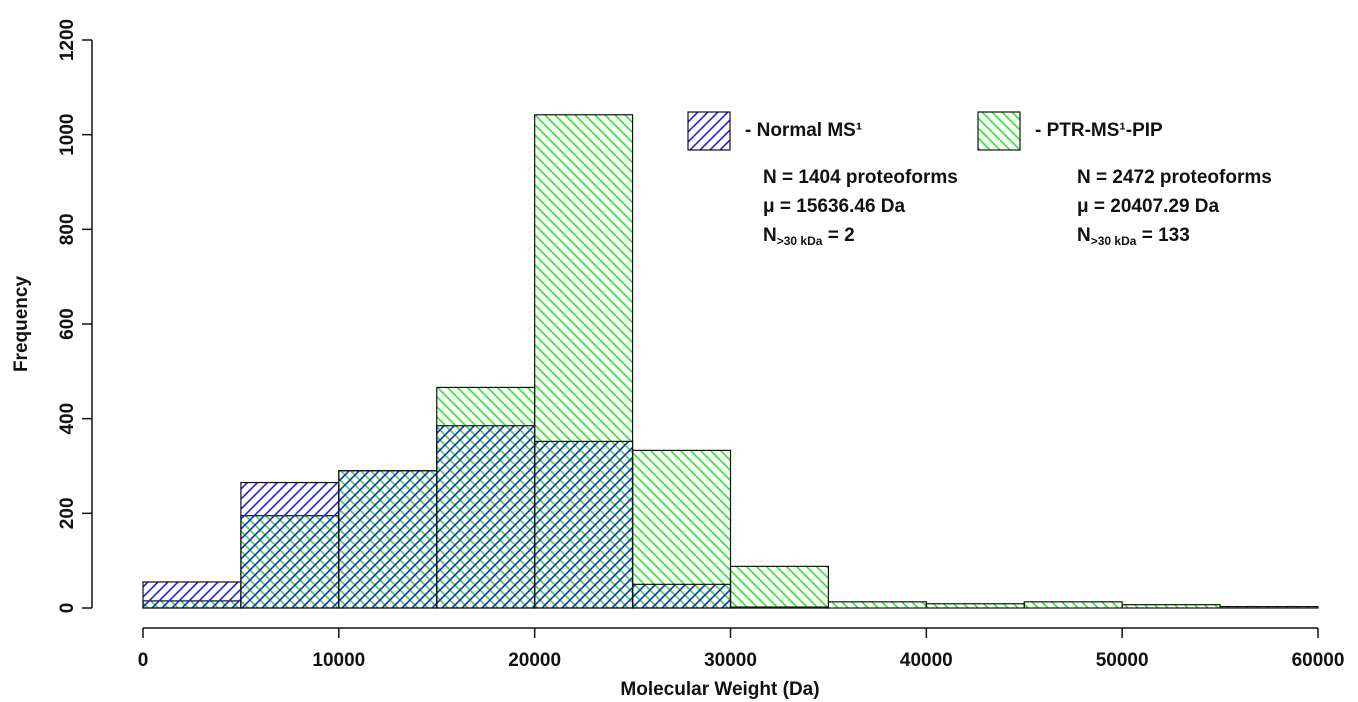 This screenshot has height=702, width=1358. What do you see at coordinates (67, 513) in the screenshot?
I see `y-tick-label: 200` at bounding box center [67, 513].